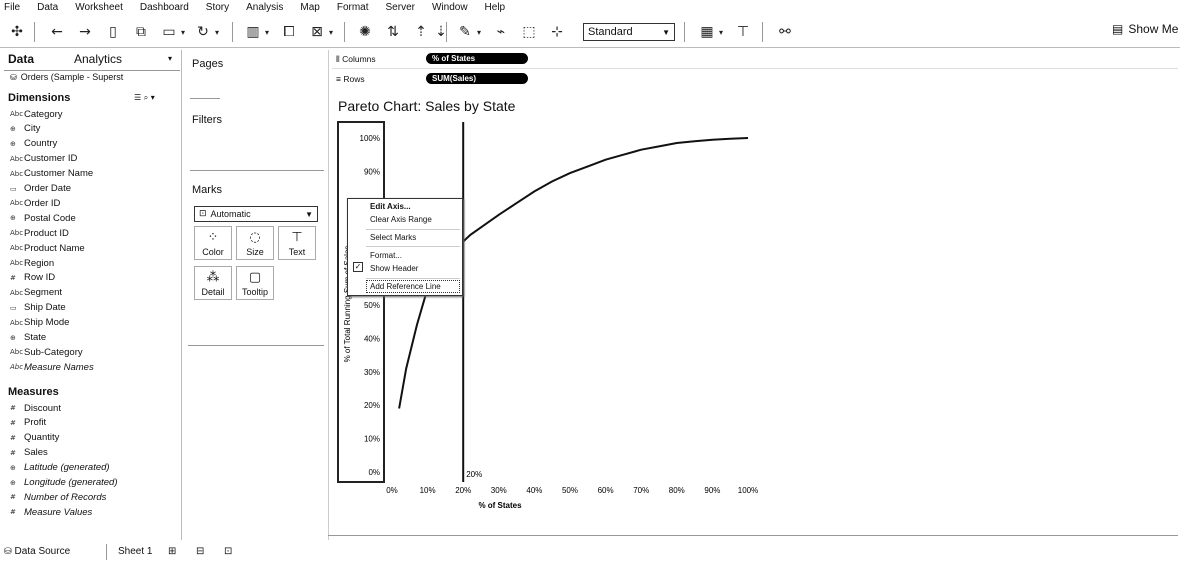 The height and width of the screenshot is (562, 1180). I want to click on pages-drop-area, so click(205, 98).